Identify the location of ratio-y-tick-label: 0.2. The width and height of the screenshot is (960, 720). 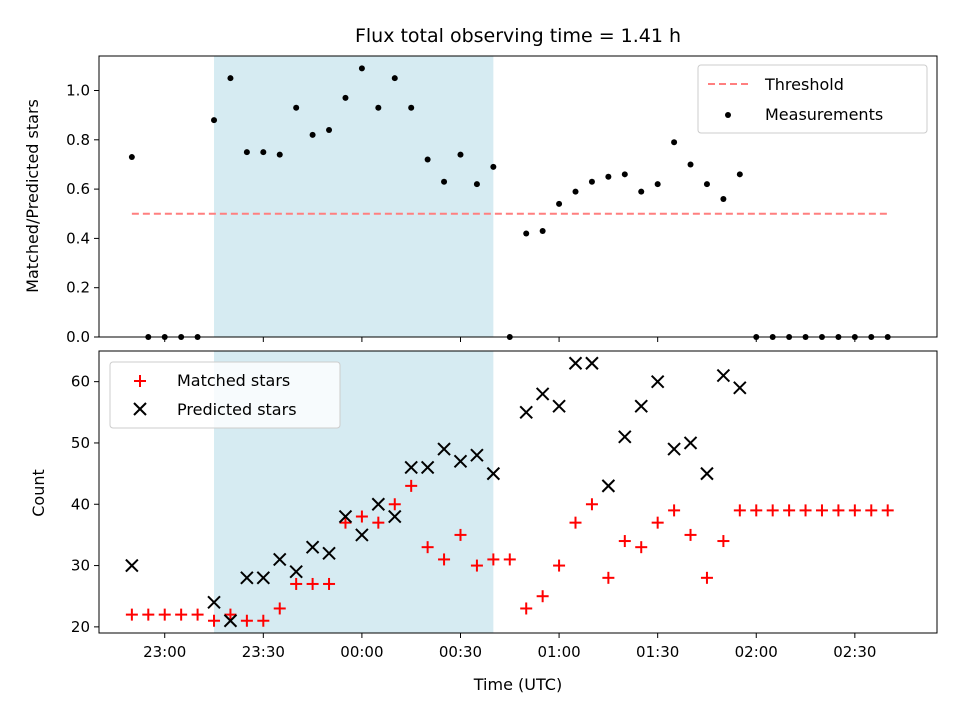
(78, 288).